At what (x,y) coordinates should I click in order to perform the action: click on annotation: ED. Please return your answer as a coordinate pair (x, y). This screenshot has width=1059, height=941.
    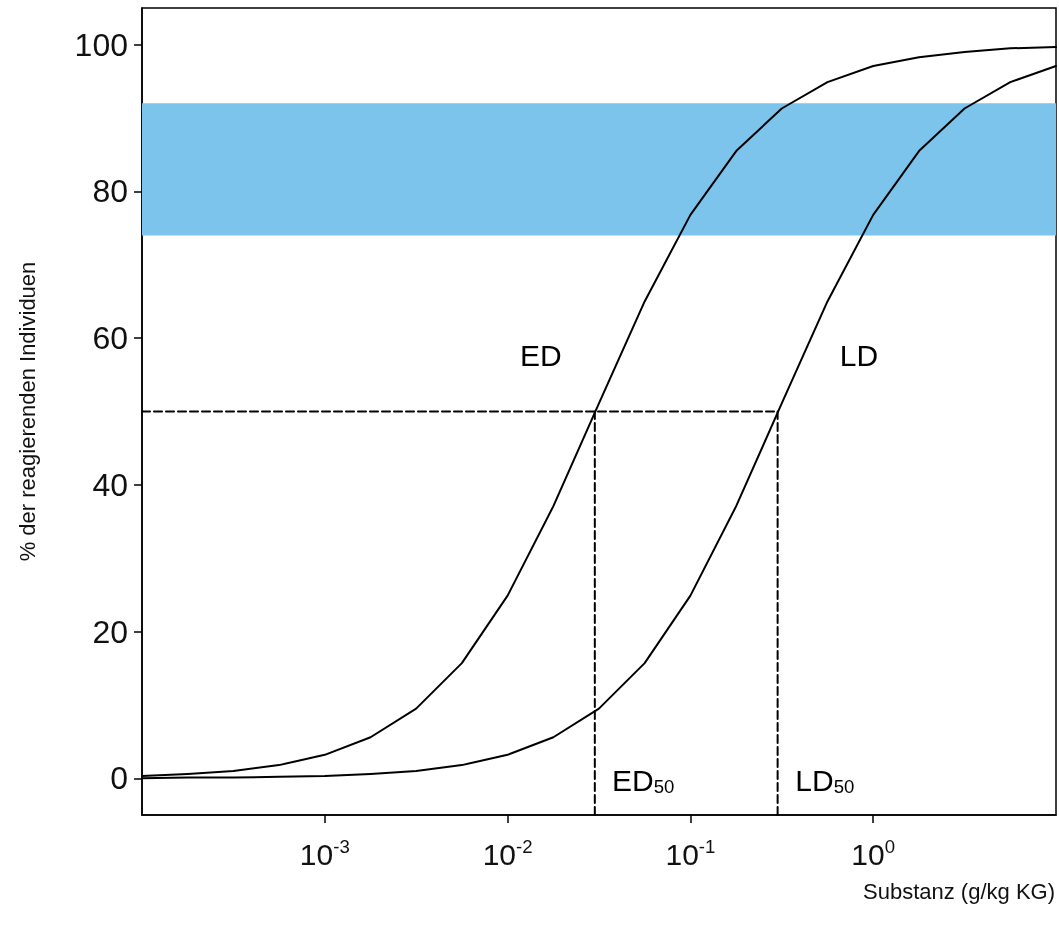
    Looking at the image, I should click on (540, 356).